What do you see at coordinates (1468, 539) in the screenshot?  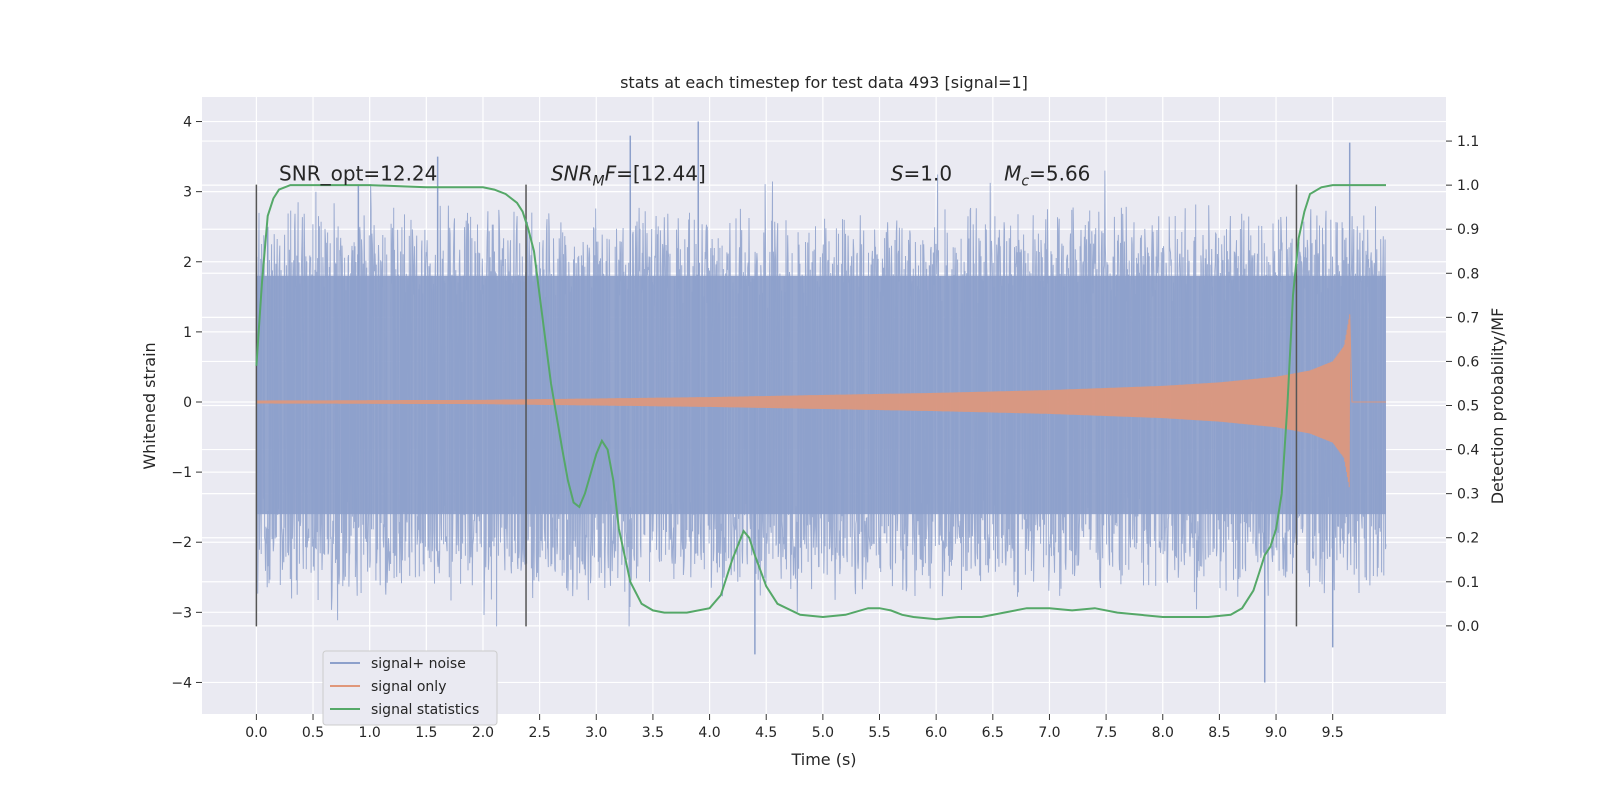 I see `y-right-tick-label: 0.2` at bounding box center [1468, 539].